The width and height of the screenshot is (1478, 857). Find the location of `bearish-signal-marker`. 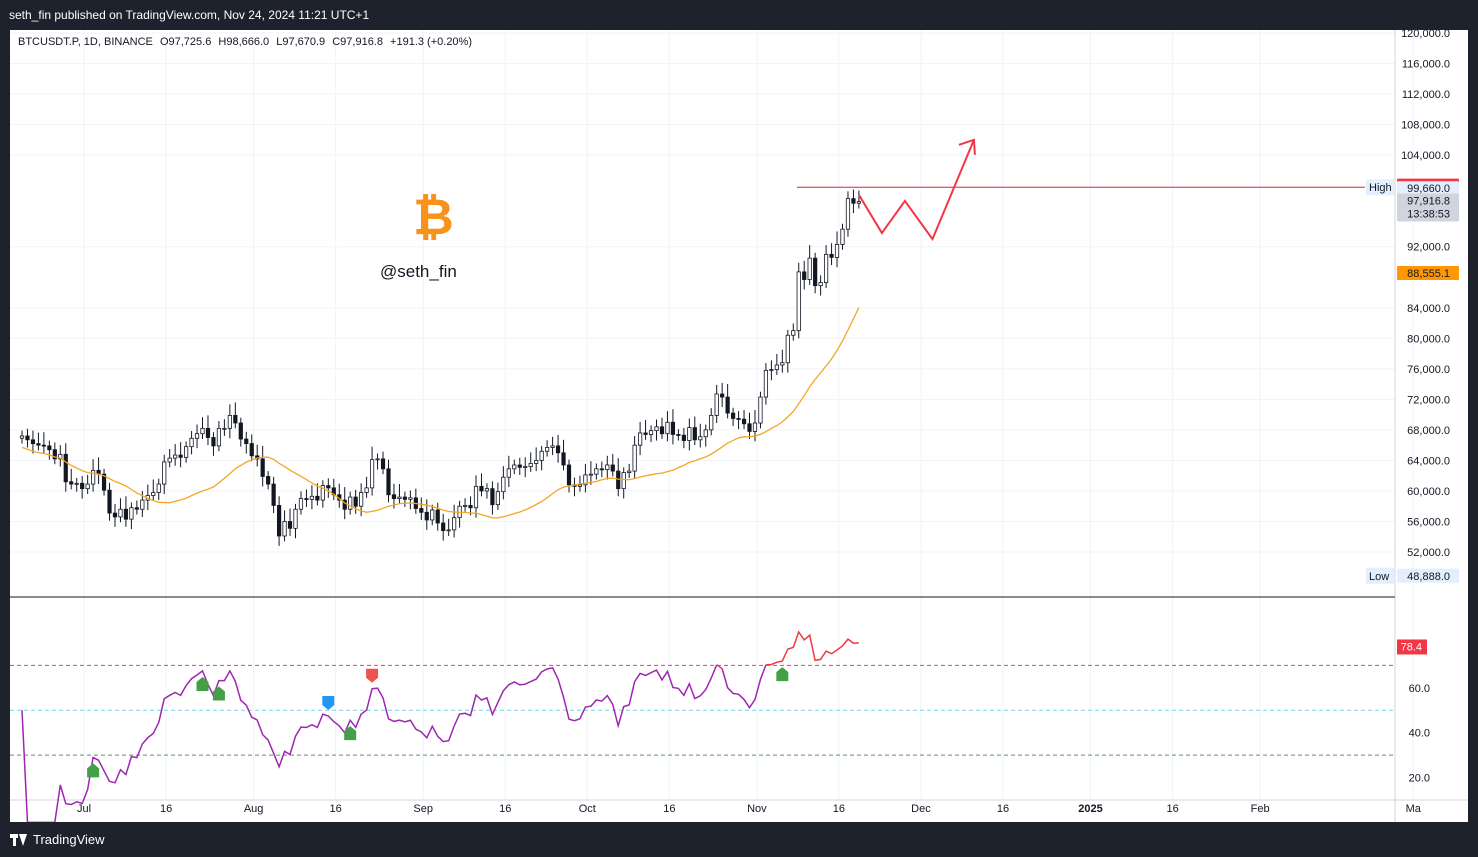

bearish-signal-marker is located at coordinates (372, 675).